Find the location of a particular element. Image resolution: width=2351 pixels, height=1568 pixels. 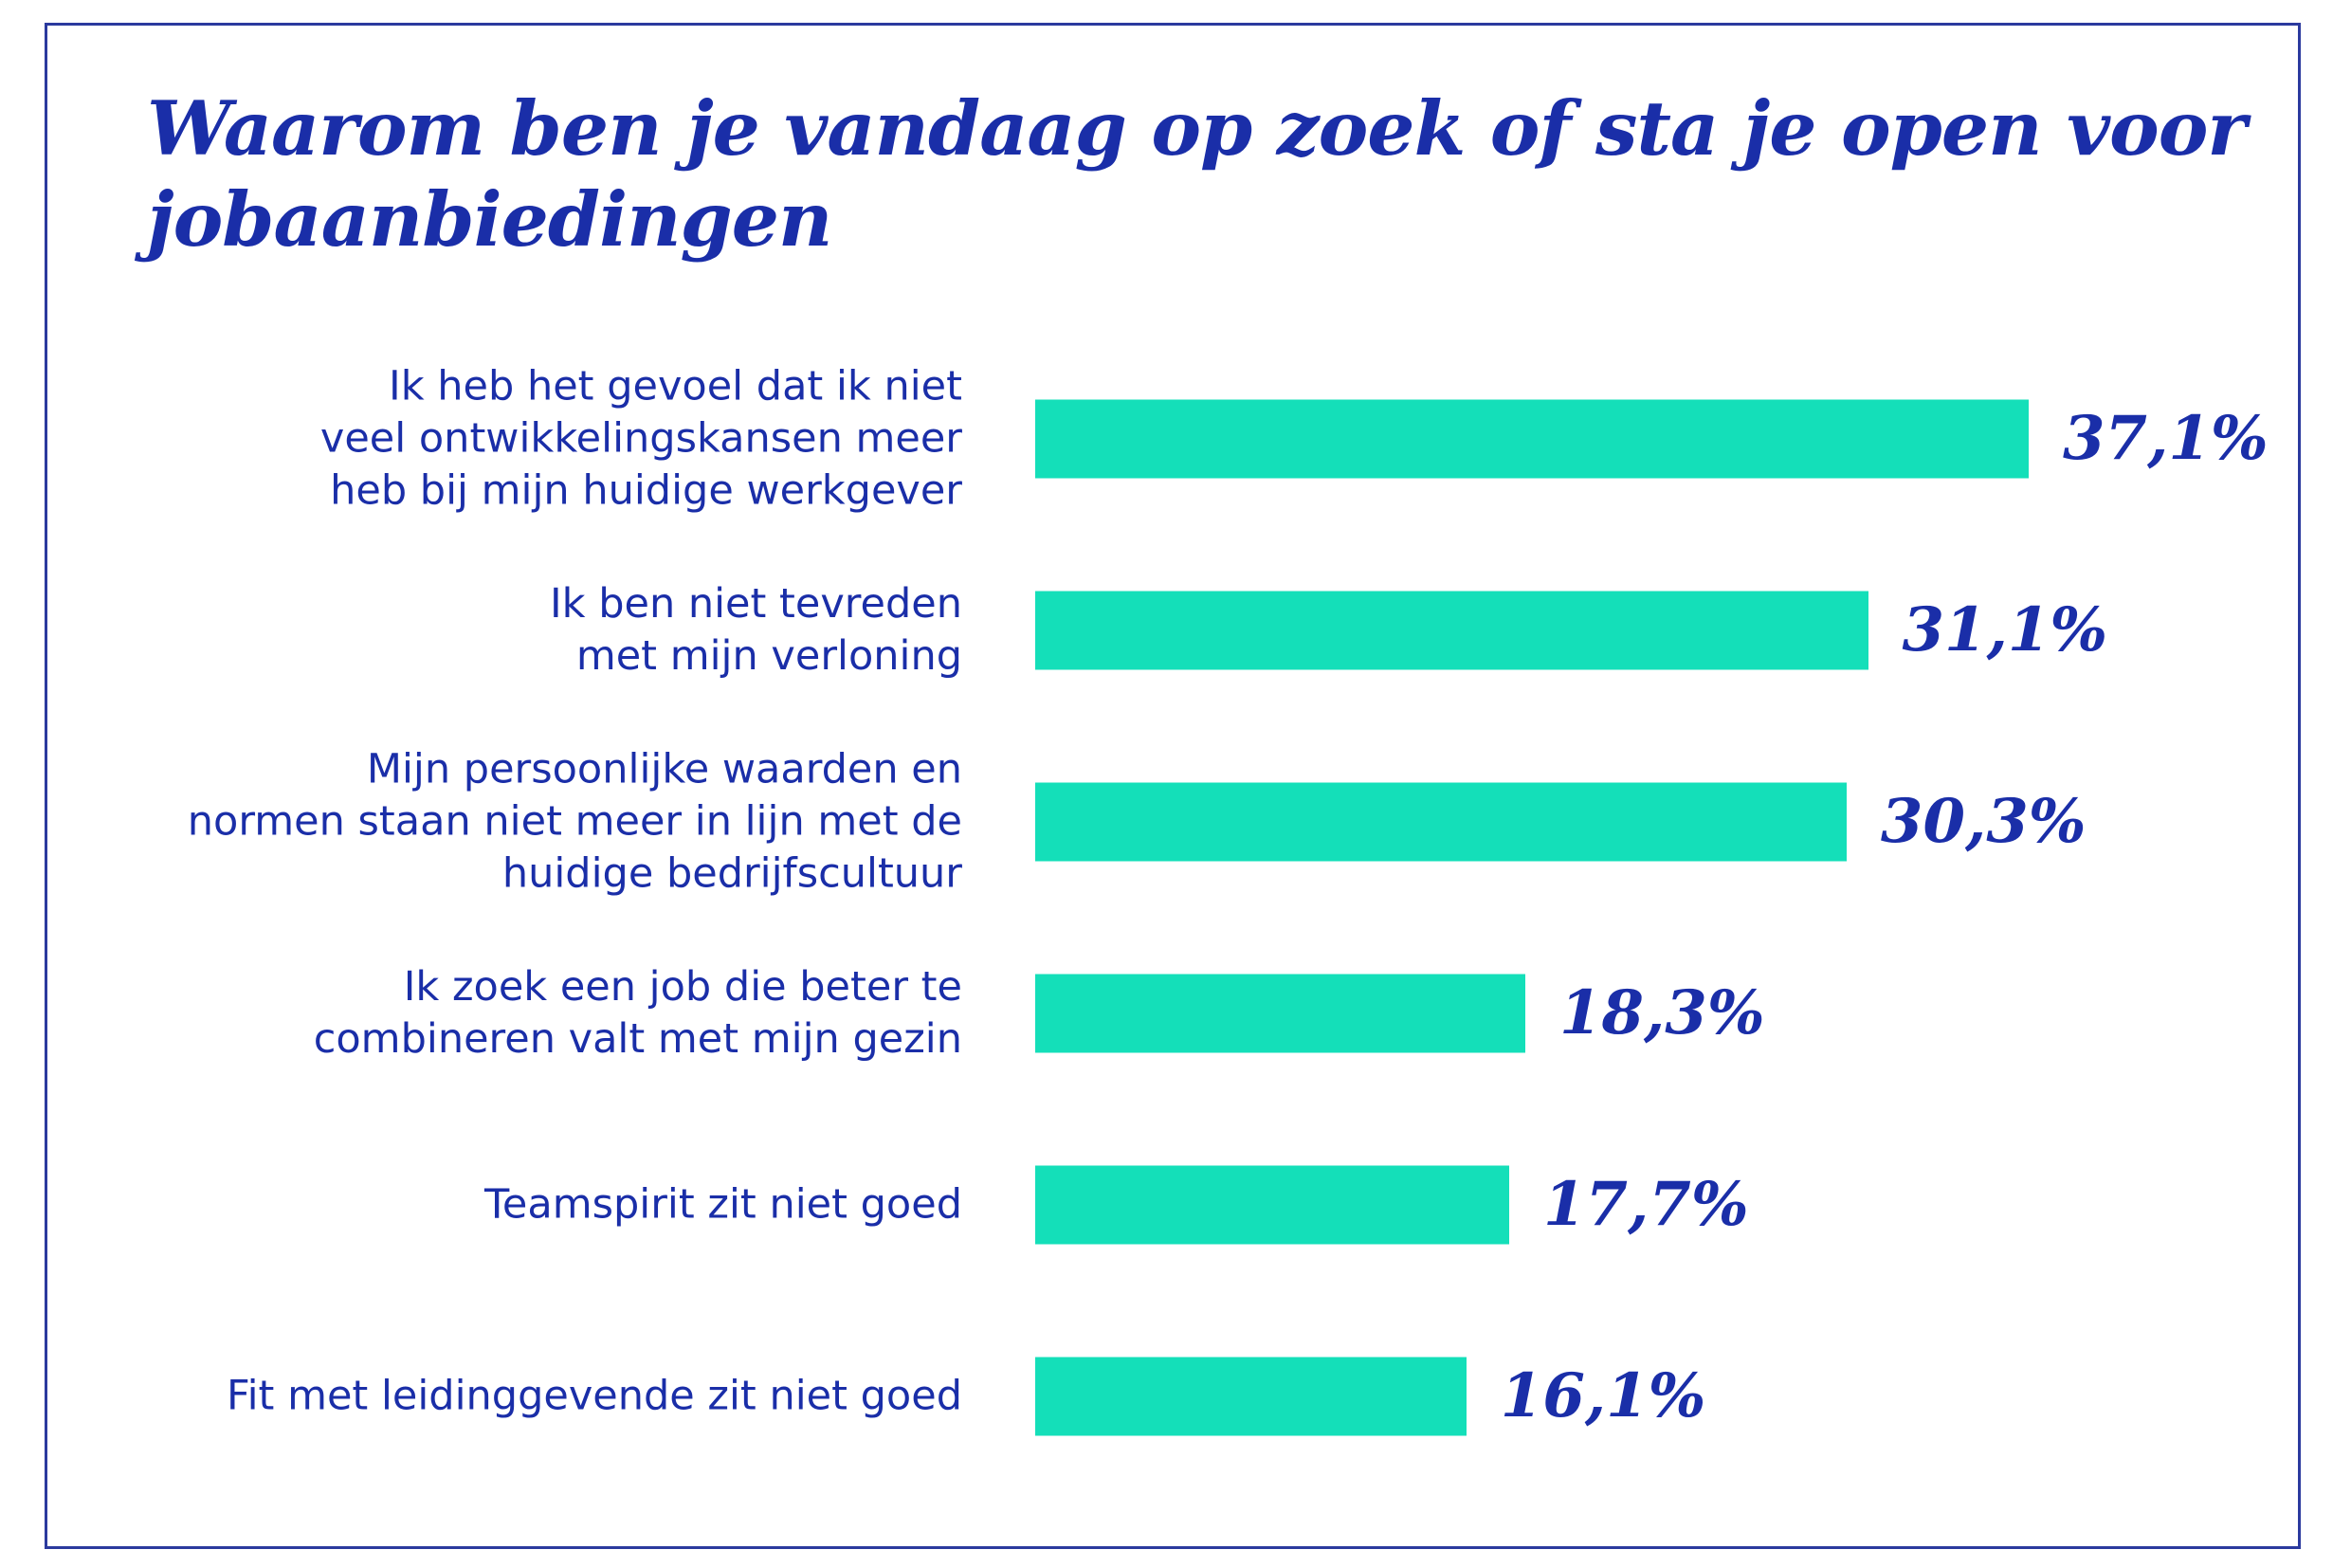

category-label: Ik ben niet tevreden met mijn verloning is located at coordinates (756, 630).